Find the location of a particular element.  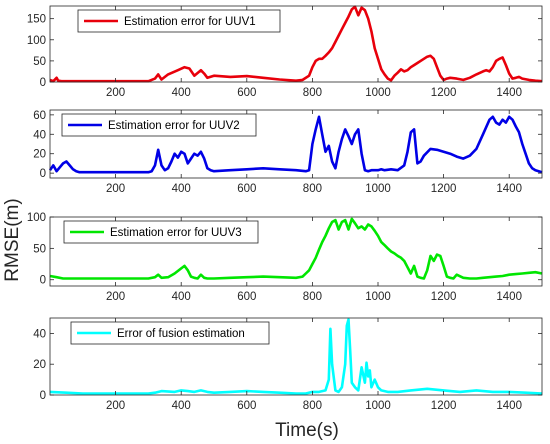

legend: Error of fusion estimation is located at coordinates (170, 333).